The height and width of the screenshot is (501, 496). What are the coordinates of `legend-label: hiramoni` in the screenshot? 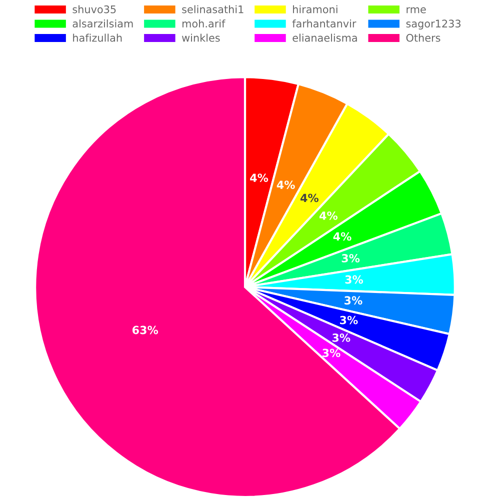 It's located at (315, 9).